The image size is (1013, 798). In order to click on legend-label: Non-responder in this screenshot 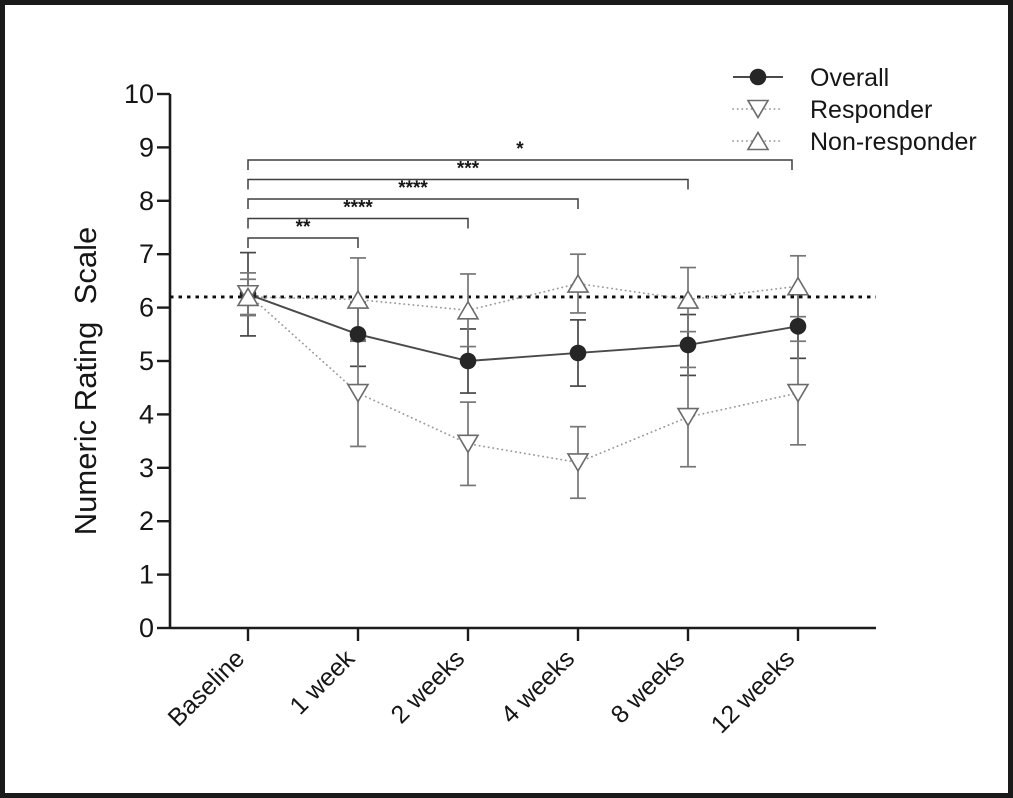, I will do `click(893, 142)`.